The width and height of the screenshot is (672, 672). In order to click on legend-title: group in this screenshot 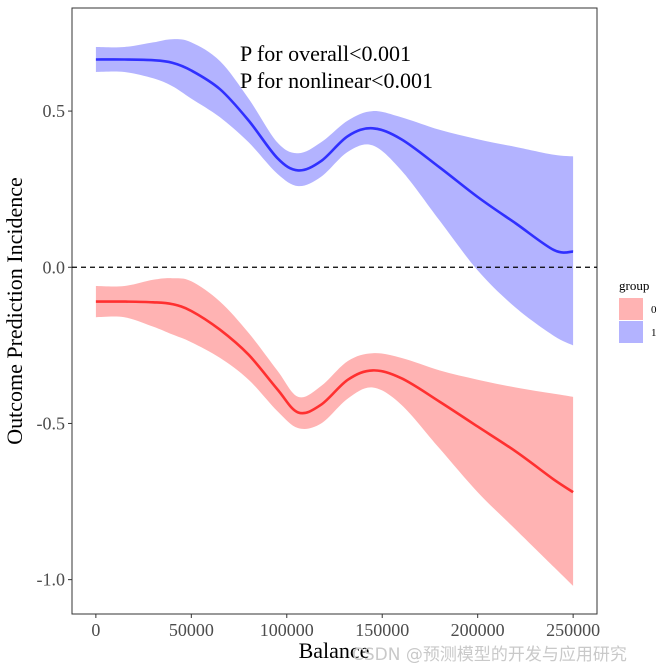, I will do `click(634, 285)`.